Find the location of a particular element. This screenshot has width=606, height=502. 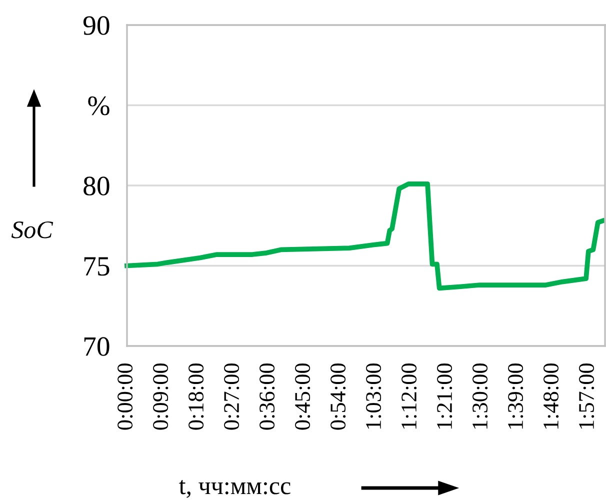

x-tick-label: 1:12:00 is located at coordinates (409, 396).